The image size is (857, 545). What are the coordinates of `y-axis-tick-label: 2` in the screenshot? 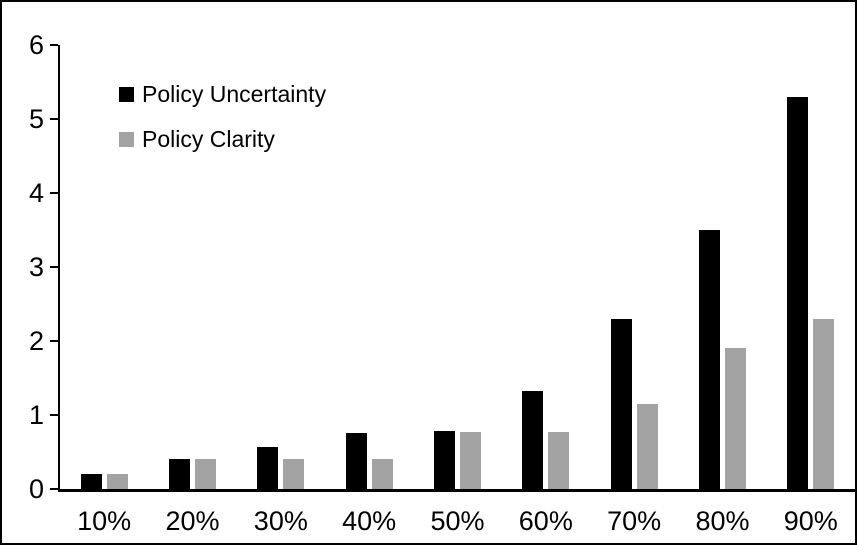 It's located at (36, 341).